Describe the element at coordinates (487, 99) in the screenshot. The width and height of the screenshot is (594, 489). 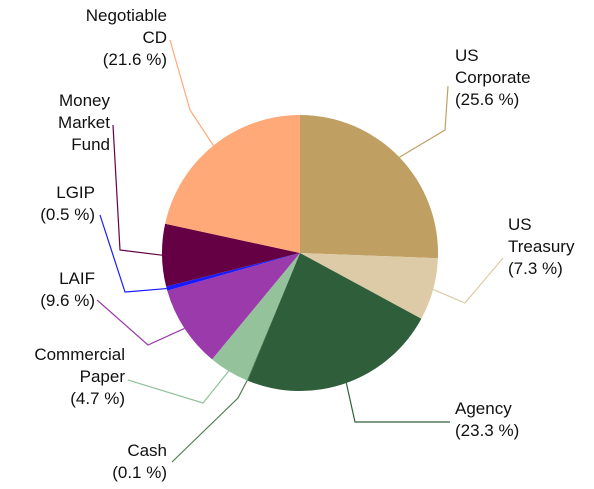
I see `value-label: (25.6 %)` at that location.